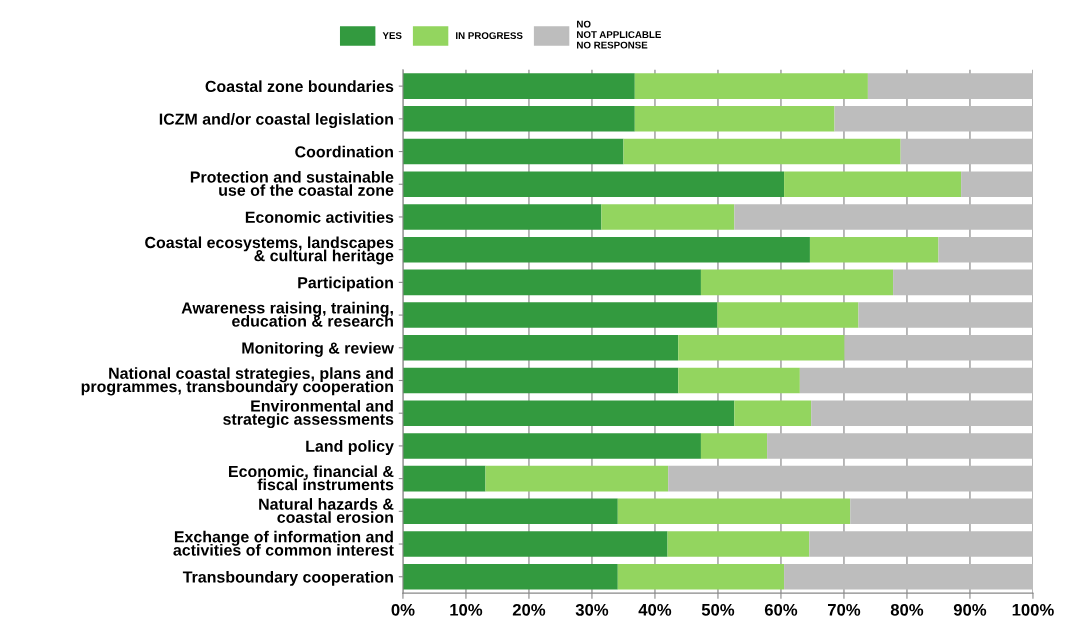 The width and height of the screenshot is (1066, 623). Describe the element at coordinates (592, 609) in the screenshot. I see `x-tick-label: 30%` at that location.